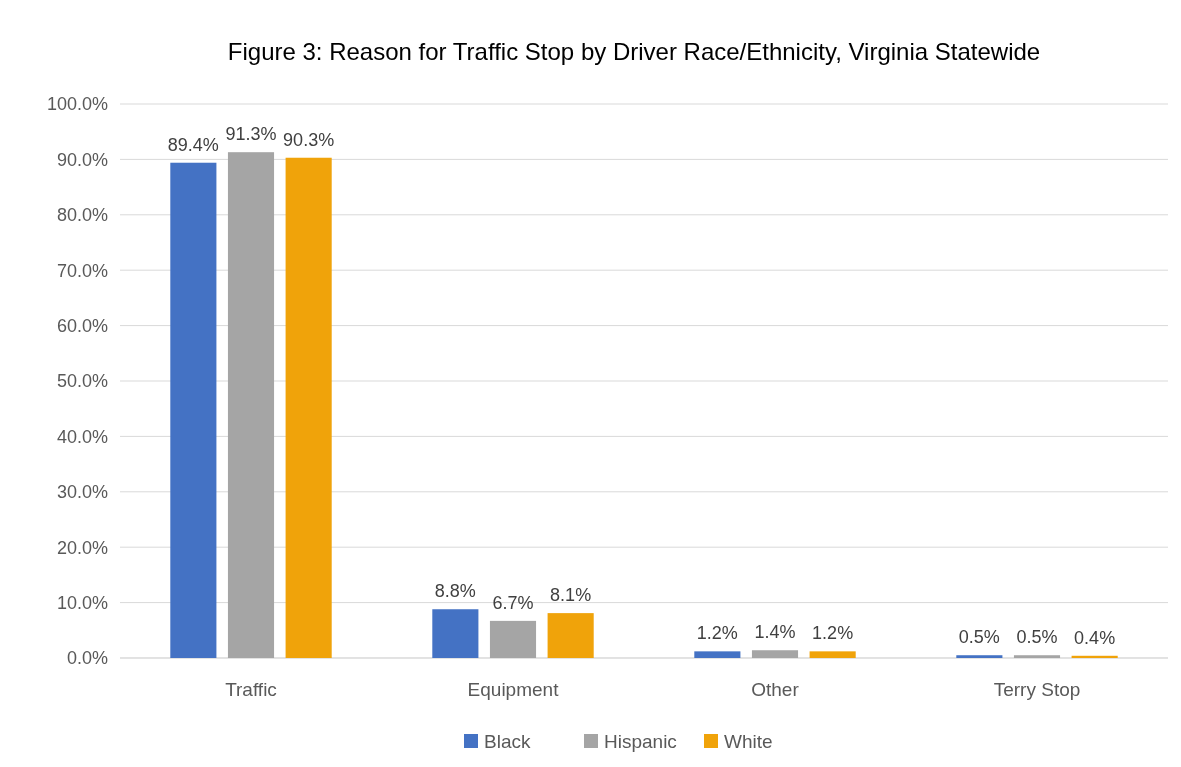  What do you see at coordinates (193, 144) in the screenshot?
I see `data-label: 89.4%` at bounding box center [193, 144].